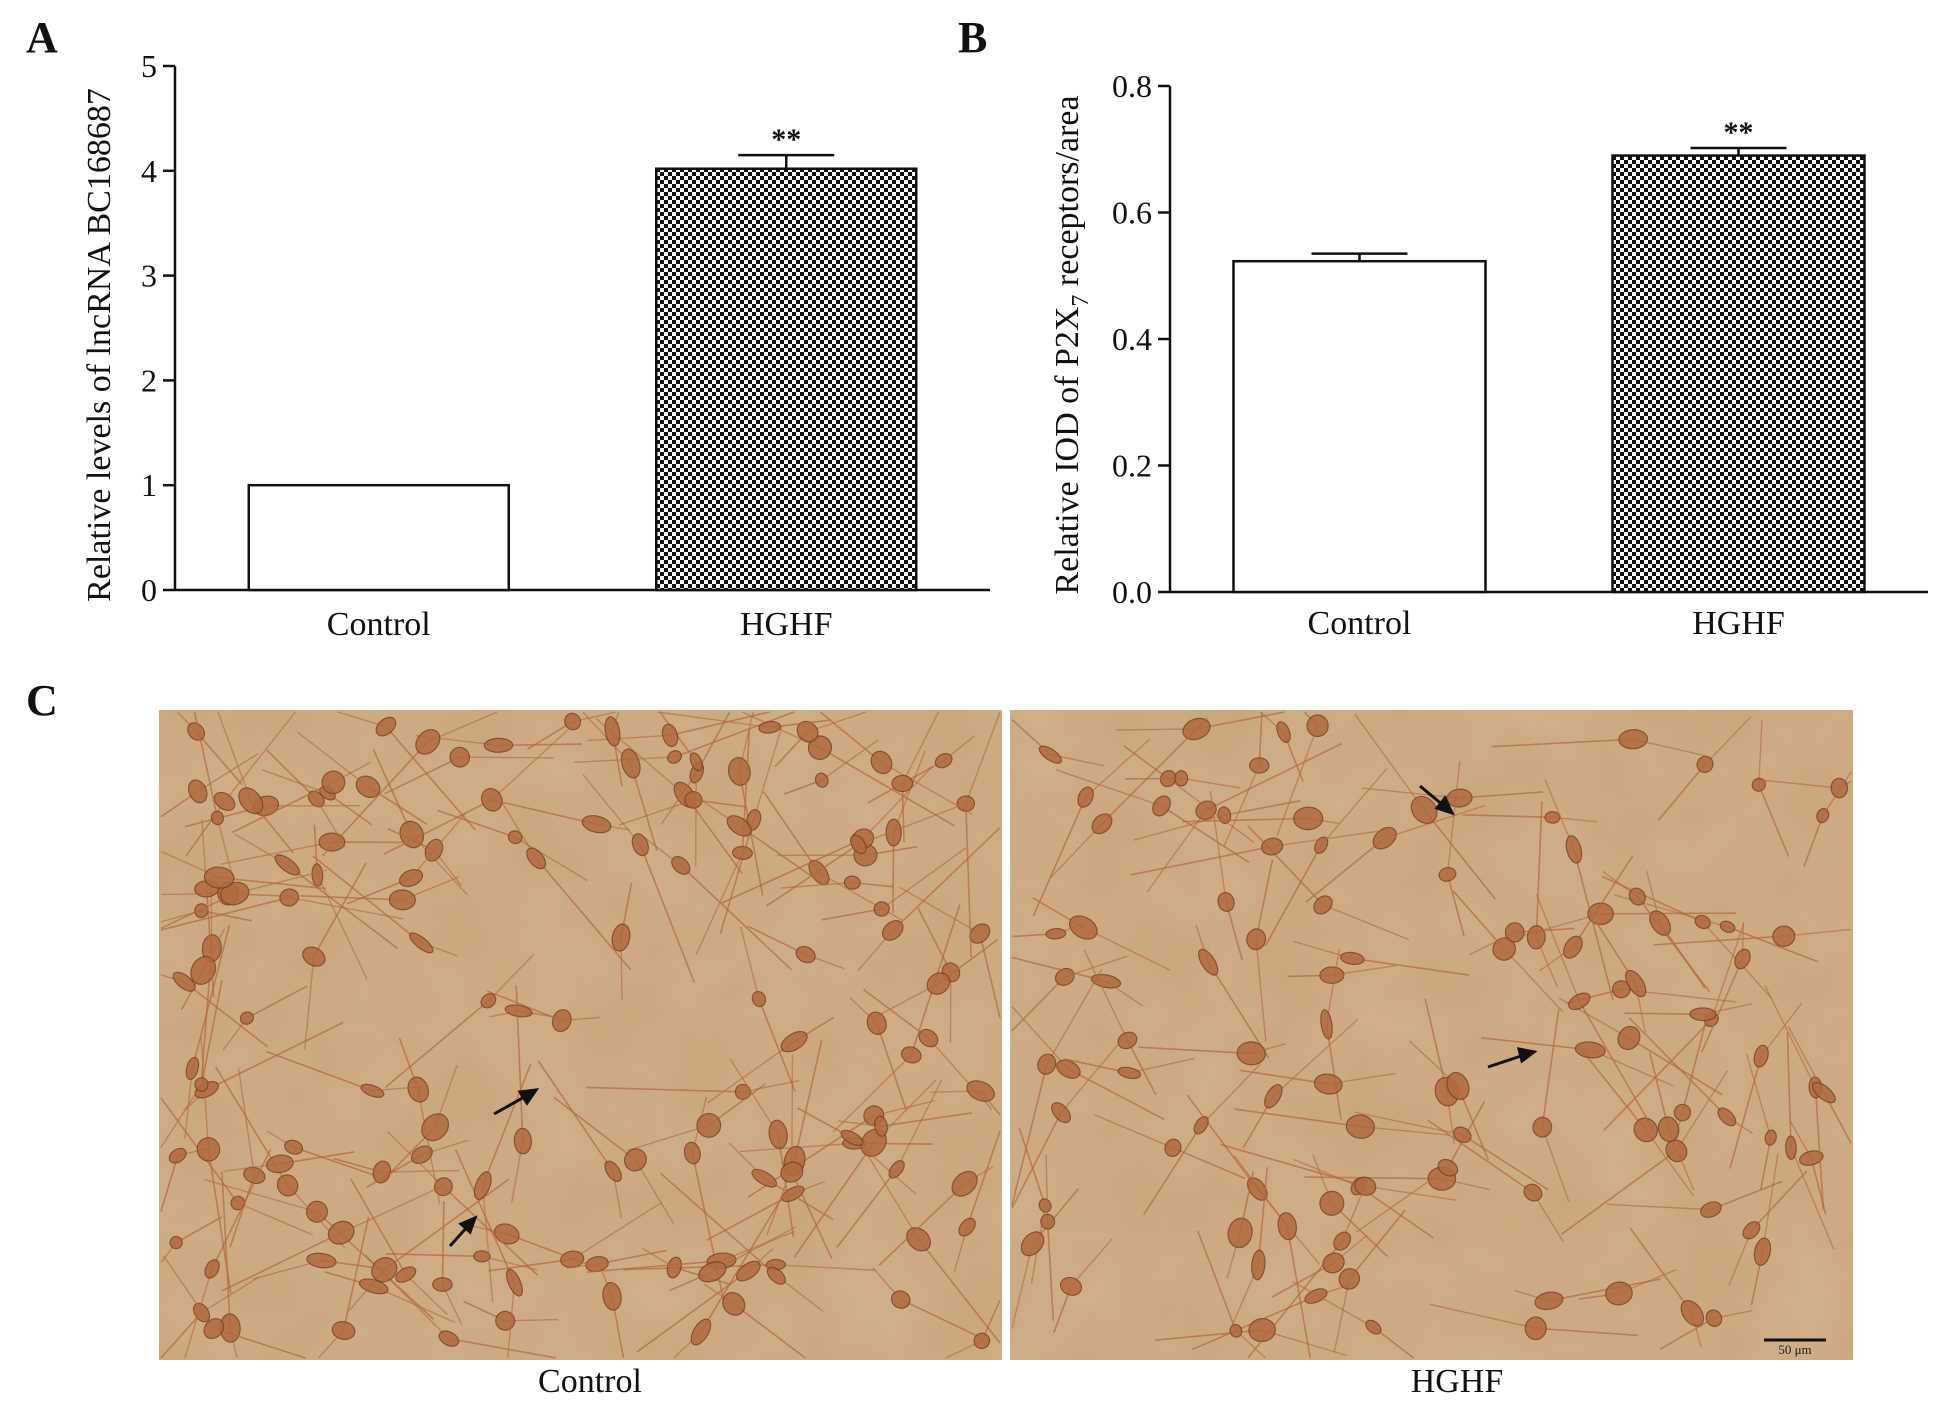  What do you see at coordinates (1739, 132) in the screenshot?
I see `significance-label: **` at bounding box center [1739, 132].